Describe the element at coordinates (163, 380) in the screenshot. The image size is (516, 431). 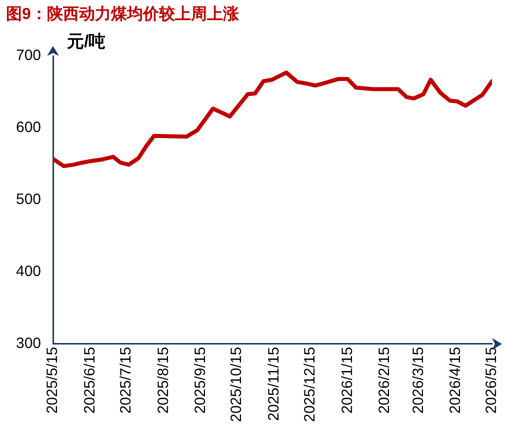
I see `x-tick-label: 2025/8/15` at that location.